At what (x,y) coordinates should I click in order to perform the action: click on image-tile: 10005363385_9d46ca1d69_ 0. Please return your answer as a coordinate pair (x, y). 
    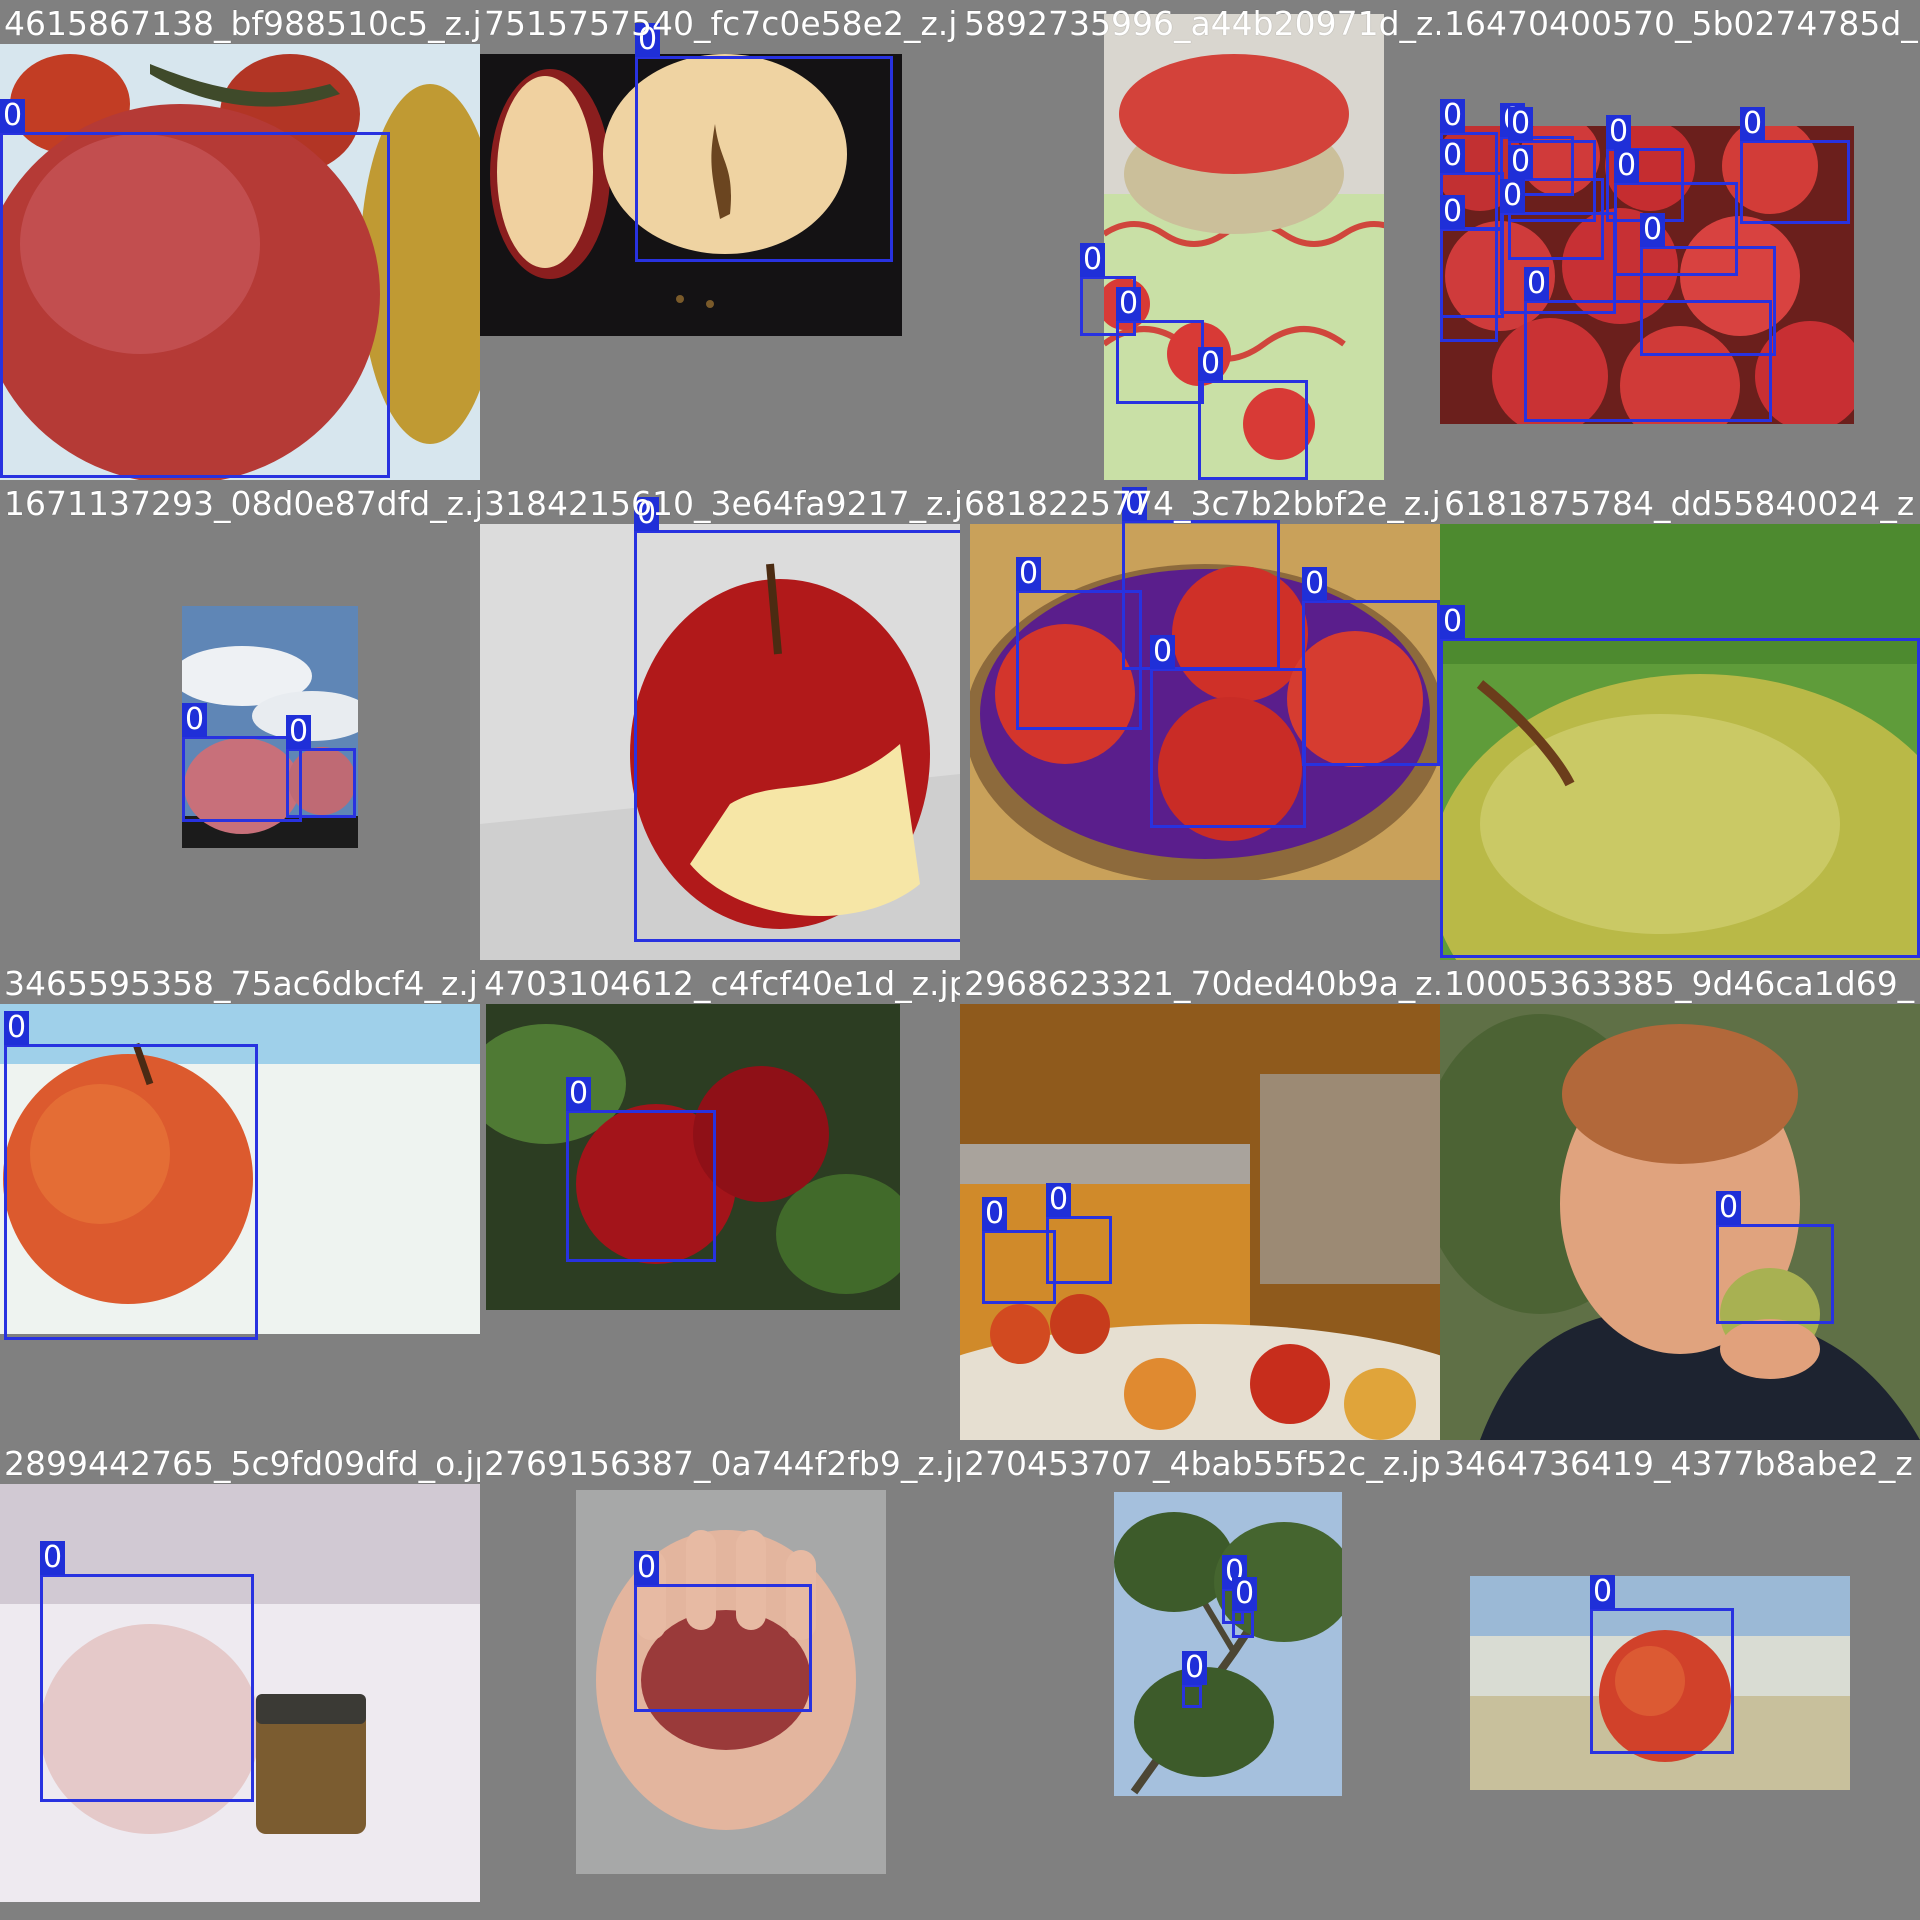
    Looking at the image, I should click on (1680, 1200).